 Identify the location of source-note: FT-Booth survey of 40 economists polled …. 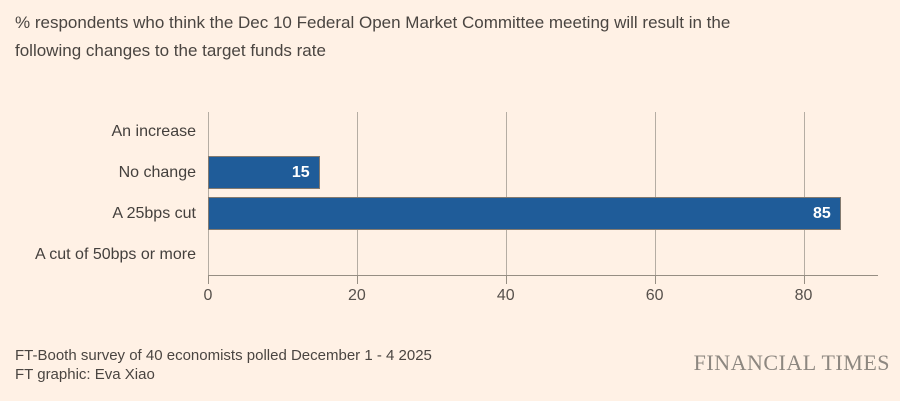
(223, 355).